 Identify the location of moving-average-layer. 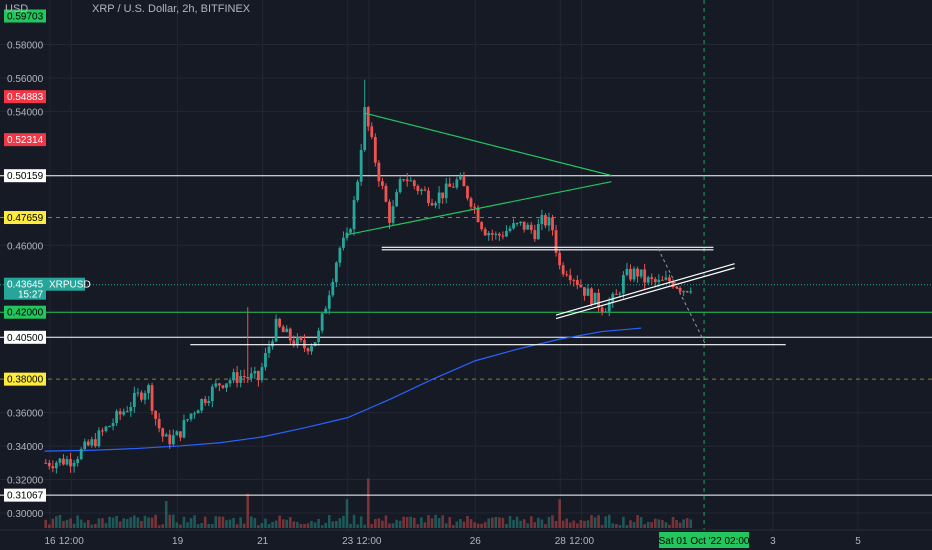
(343, 389).